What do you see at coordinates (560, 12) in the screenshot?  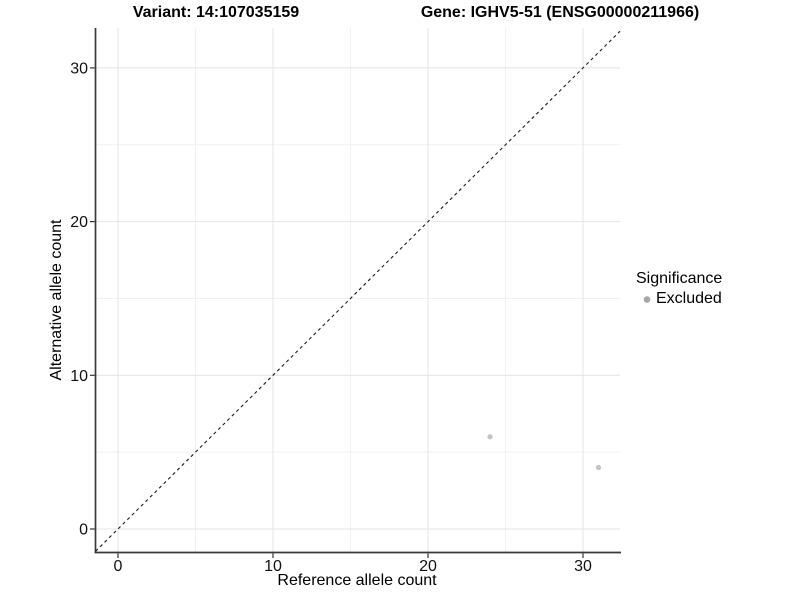 I see `plot-title-gene: Gene: IGHV5-51 (ENSG00000211966)` at bounding box center [560, 12].